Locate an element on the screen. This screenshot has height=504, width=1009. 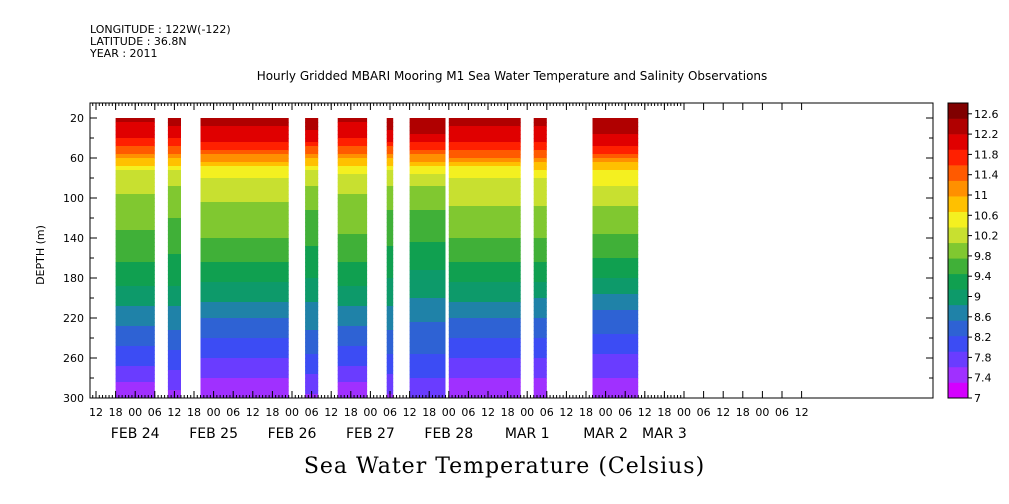
colorbar-label: 7 is located at coordinates (977, 398).